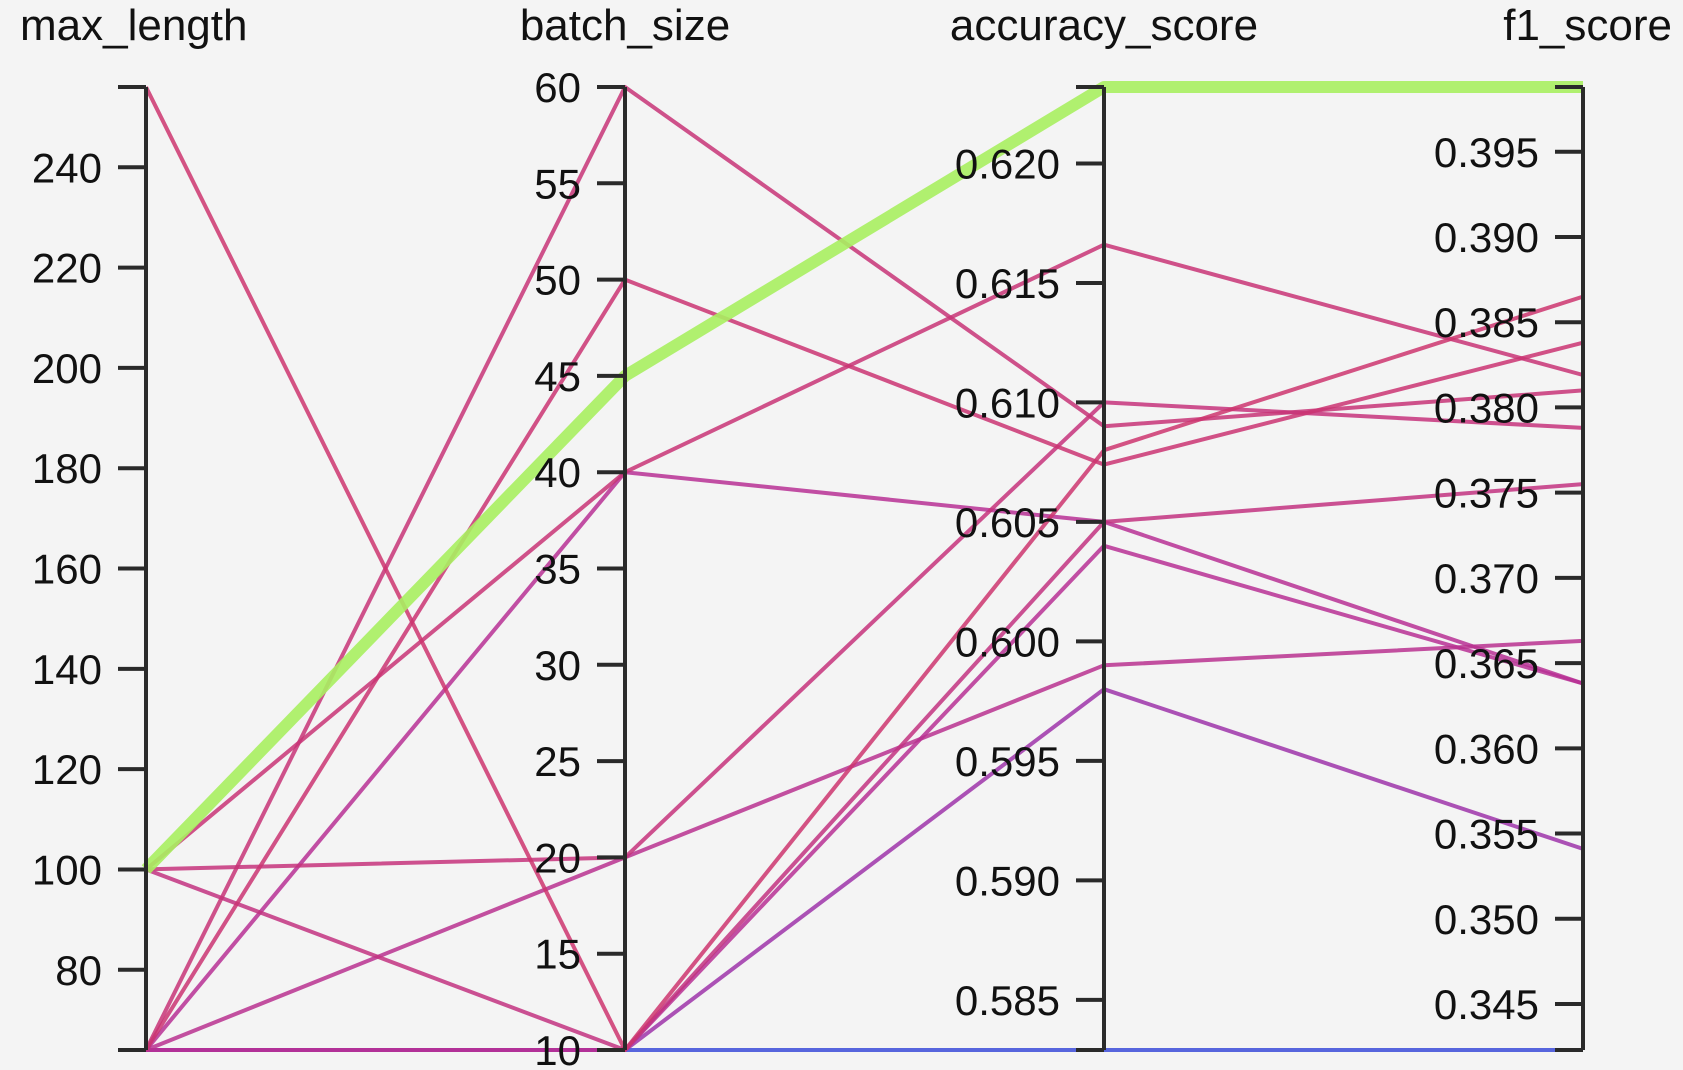 The width and height of the screenshot is (1683, 1070). What do you see at coordinates (1486, 237) in the screenshot?
I see `tick-label: 0.390` at bounding box center [1486, 237].